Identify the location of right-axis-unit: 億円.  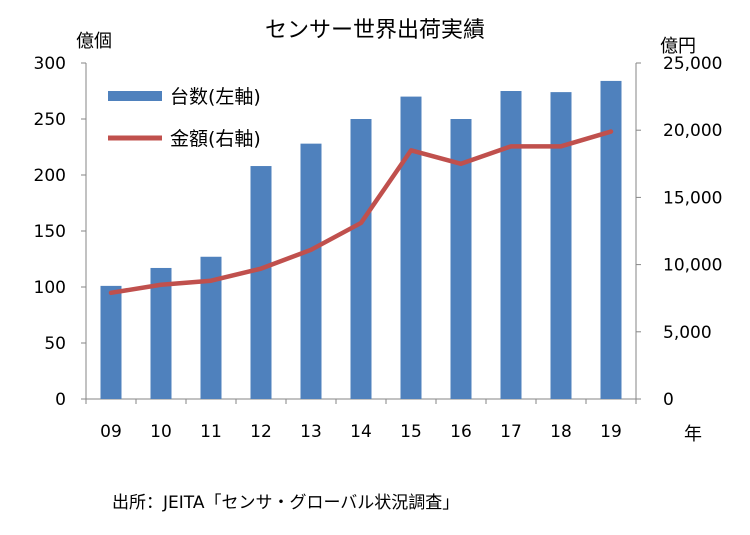
(678, 46).